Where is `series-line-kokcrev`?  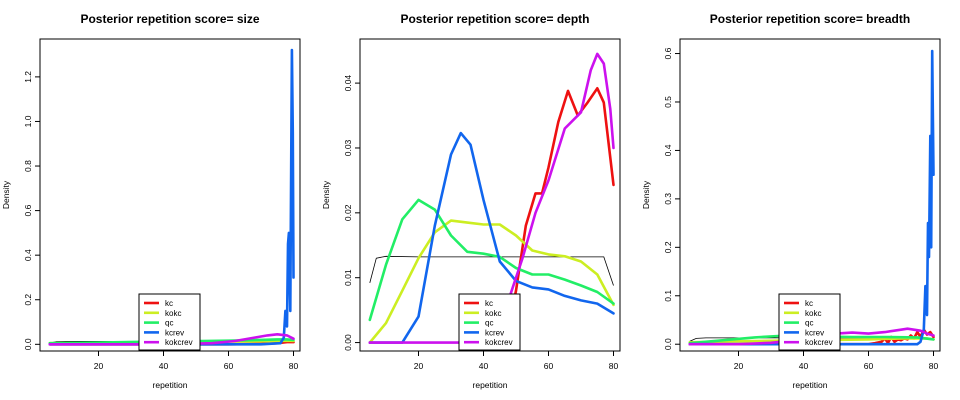
series-line-kokcrev is located at coordinates (171, 339).